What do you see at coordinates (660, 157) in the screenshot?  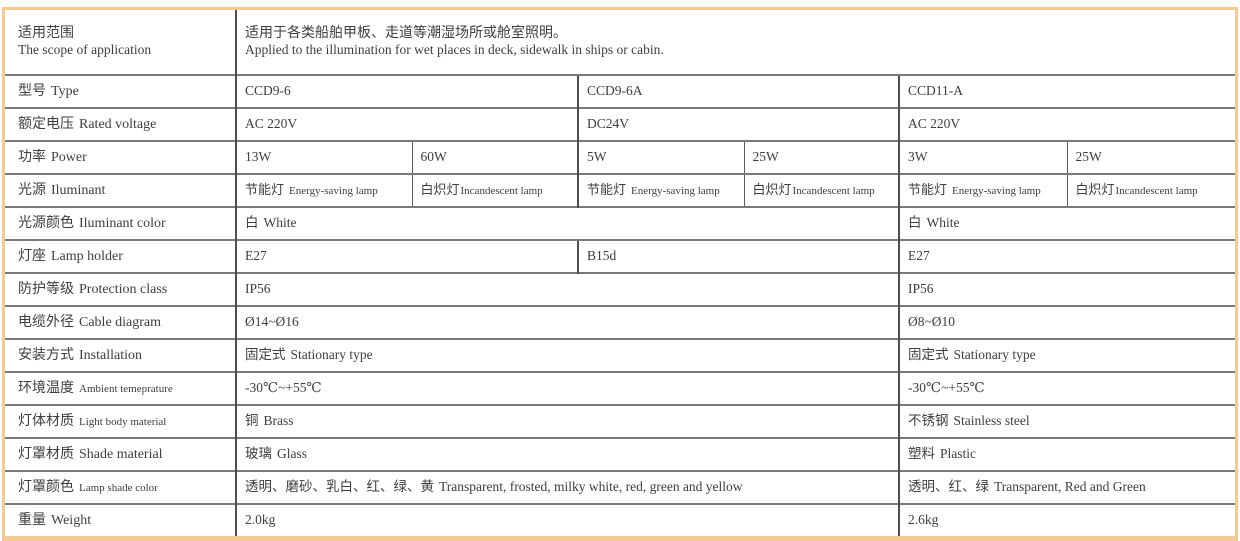 I see `value-cell: 5W` at bounding box center [660, 157].